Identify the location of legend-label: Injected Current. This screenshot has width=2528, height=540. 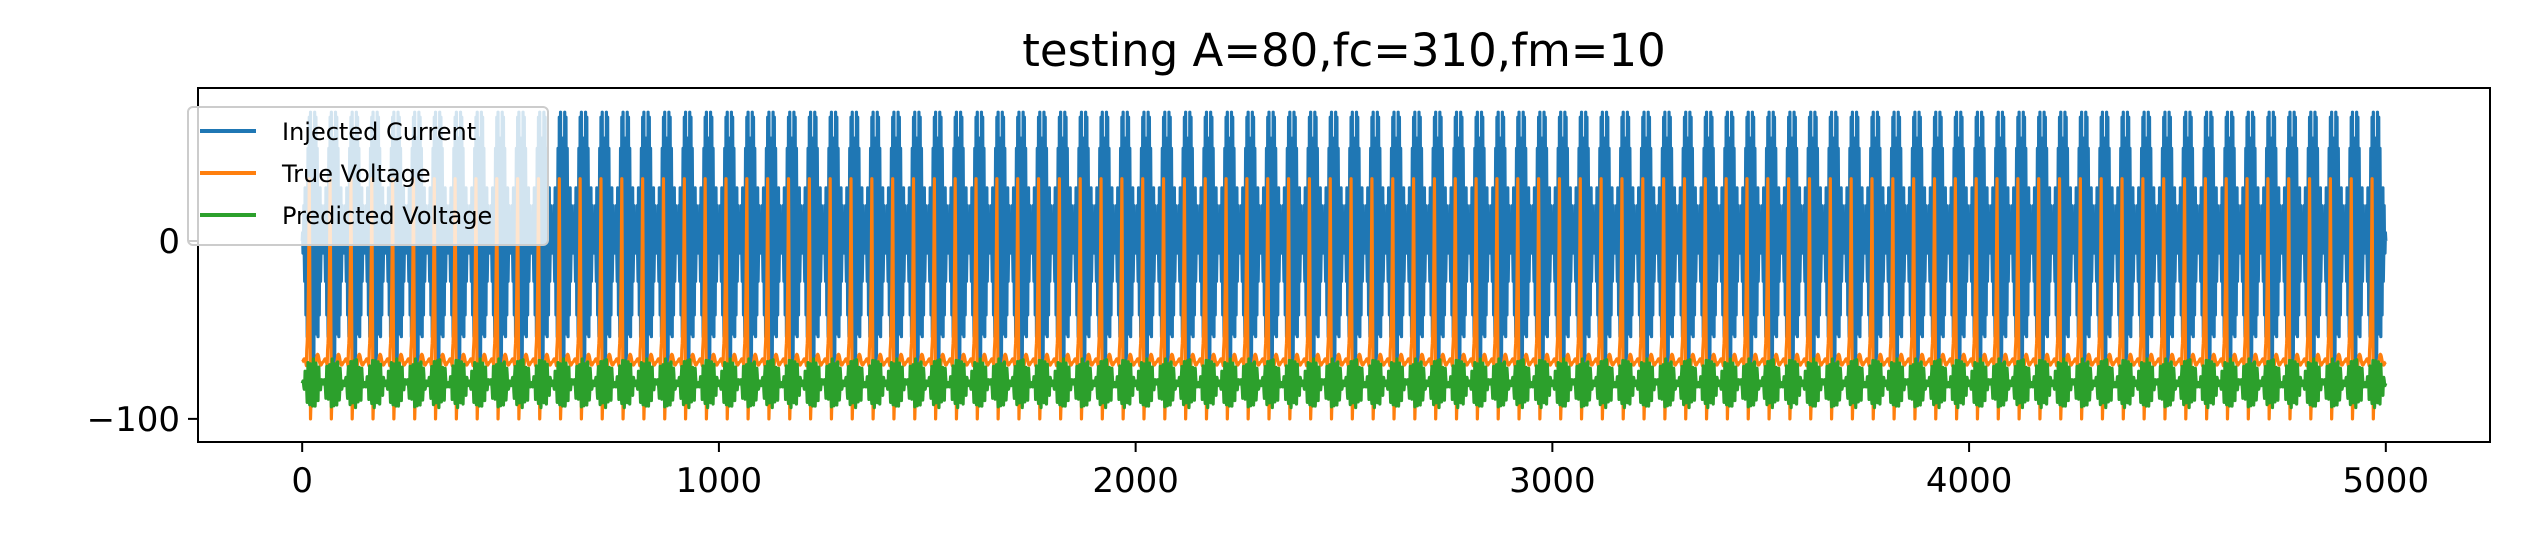
(379, 132).